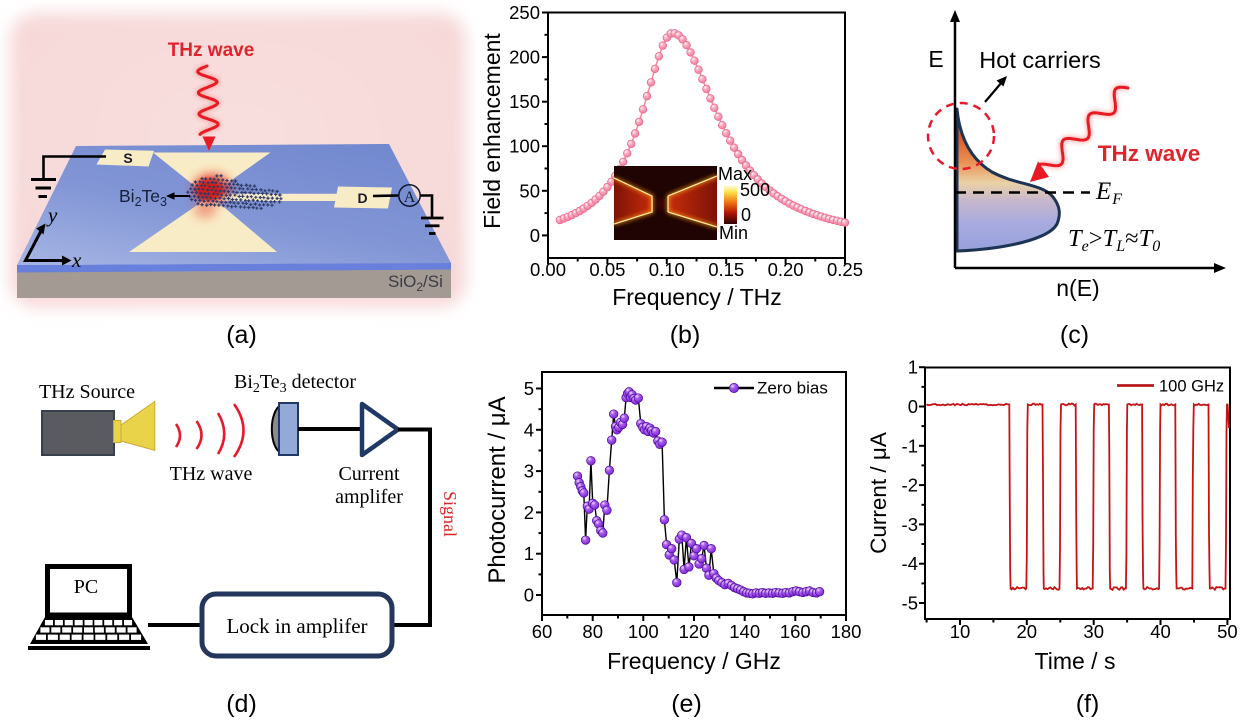  Describe the element at coordinates (1074, 335) in the screenshot. I see `svg-text: (c)` at that location.